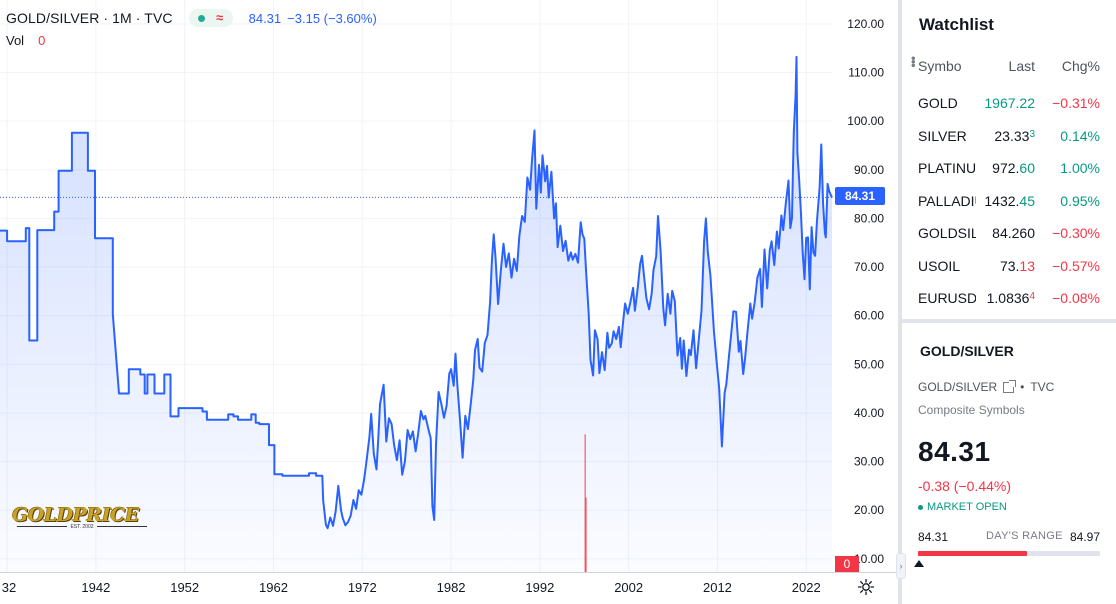  I want to click on watchlist-symbol: USOIL, so click(939, 265).